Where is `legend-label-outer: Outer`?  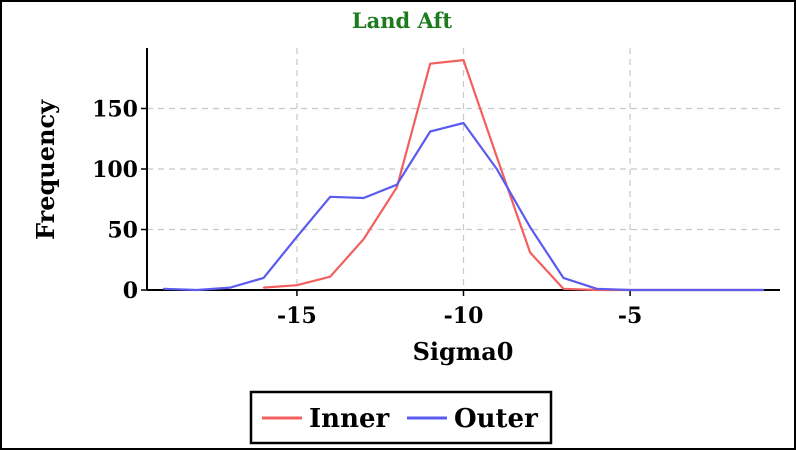
legend-label-outer: Outer is located at coordinates (496, 419).